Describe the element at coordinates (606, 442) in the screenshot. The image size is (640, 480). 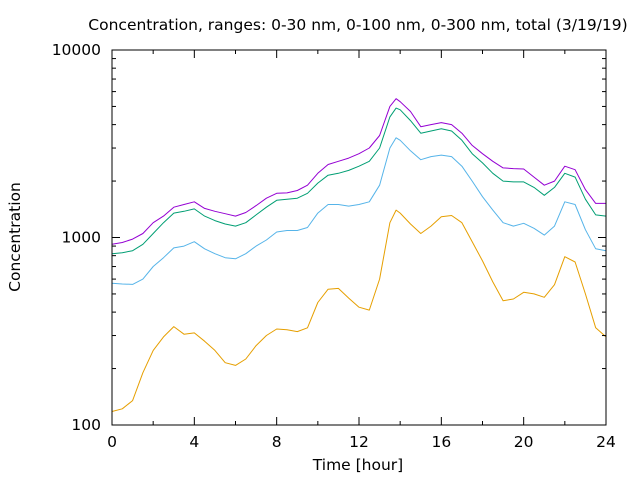
I see `x-tick-label: 24` at that location.